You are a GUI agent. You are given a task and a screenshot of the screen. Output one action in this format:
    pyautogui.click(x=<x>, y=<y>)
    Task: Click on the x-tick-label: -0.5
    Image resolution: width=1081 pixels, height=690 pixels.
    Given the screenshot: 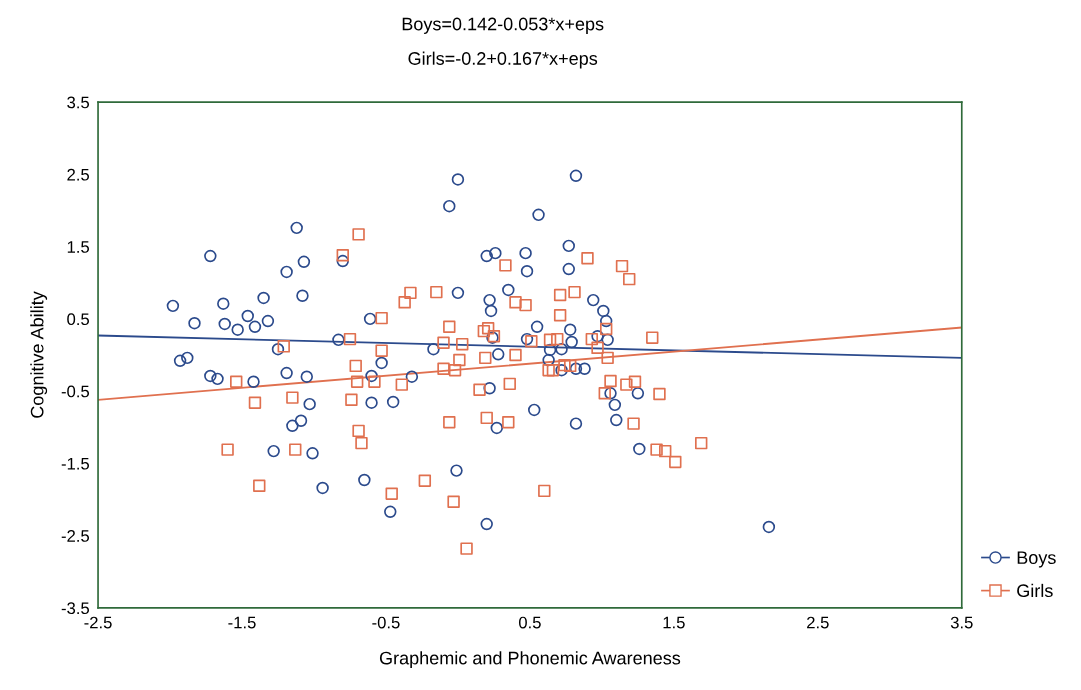 What is the action you would take?
    pyautogui.click(x=386, y=622)
    